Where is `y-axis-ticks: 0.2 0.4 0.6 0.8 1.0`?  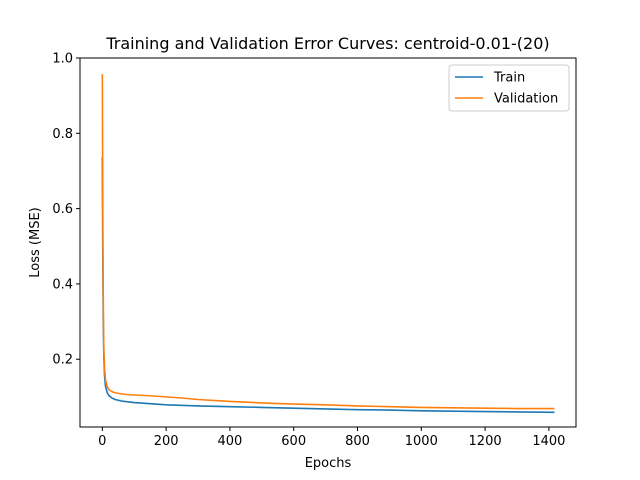
y-axis-ticks: 0.2 0.4 0.6 0.8 1.0 is located at coordinates (66, 210).